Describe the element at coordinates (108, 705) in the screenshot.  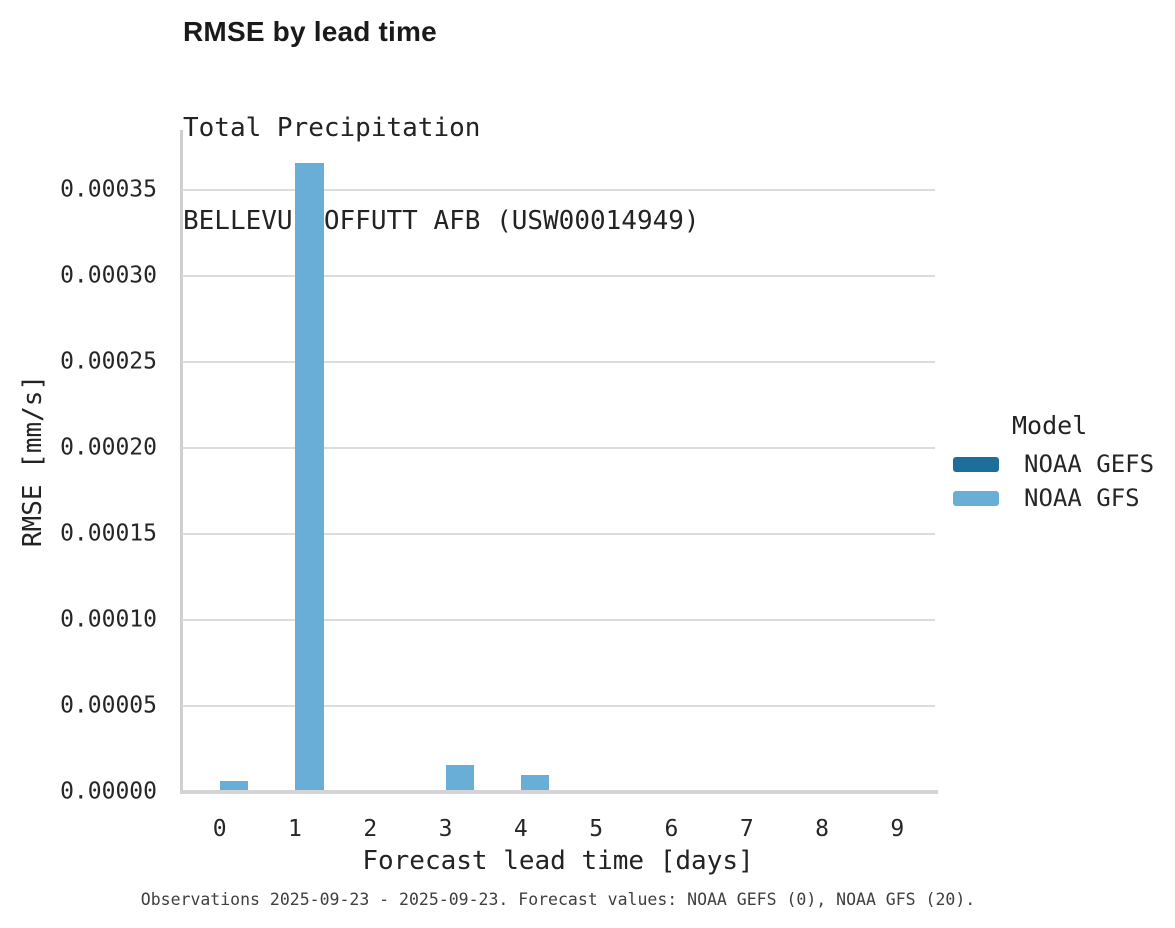
I see `y-tick-label: 0.00005` at that location.